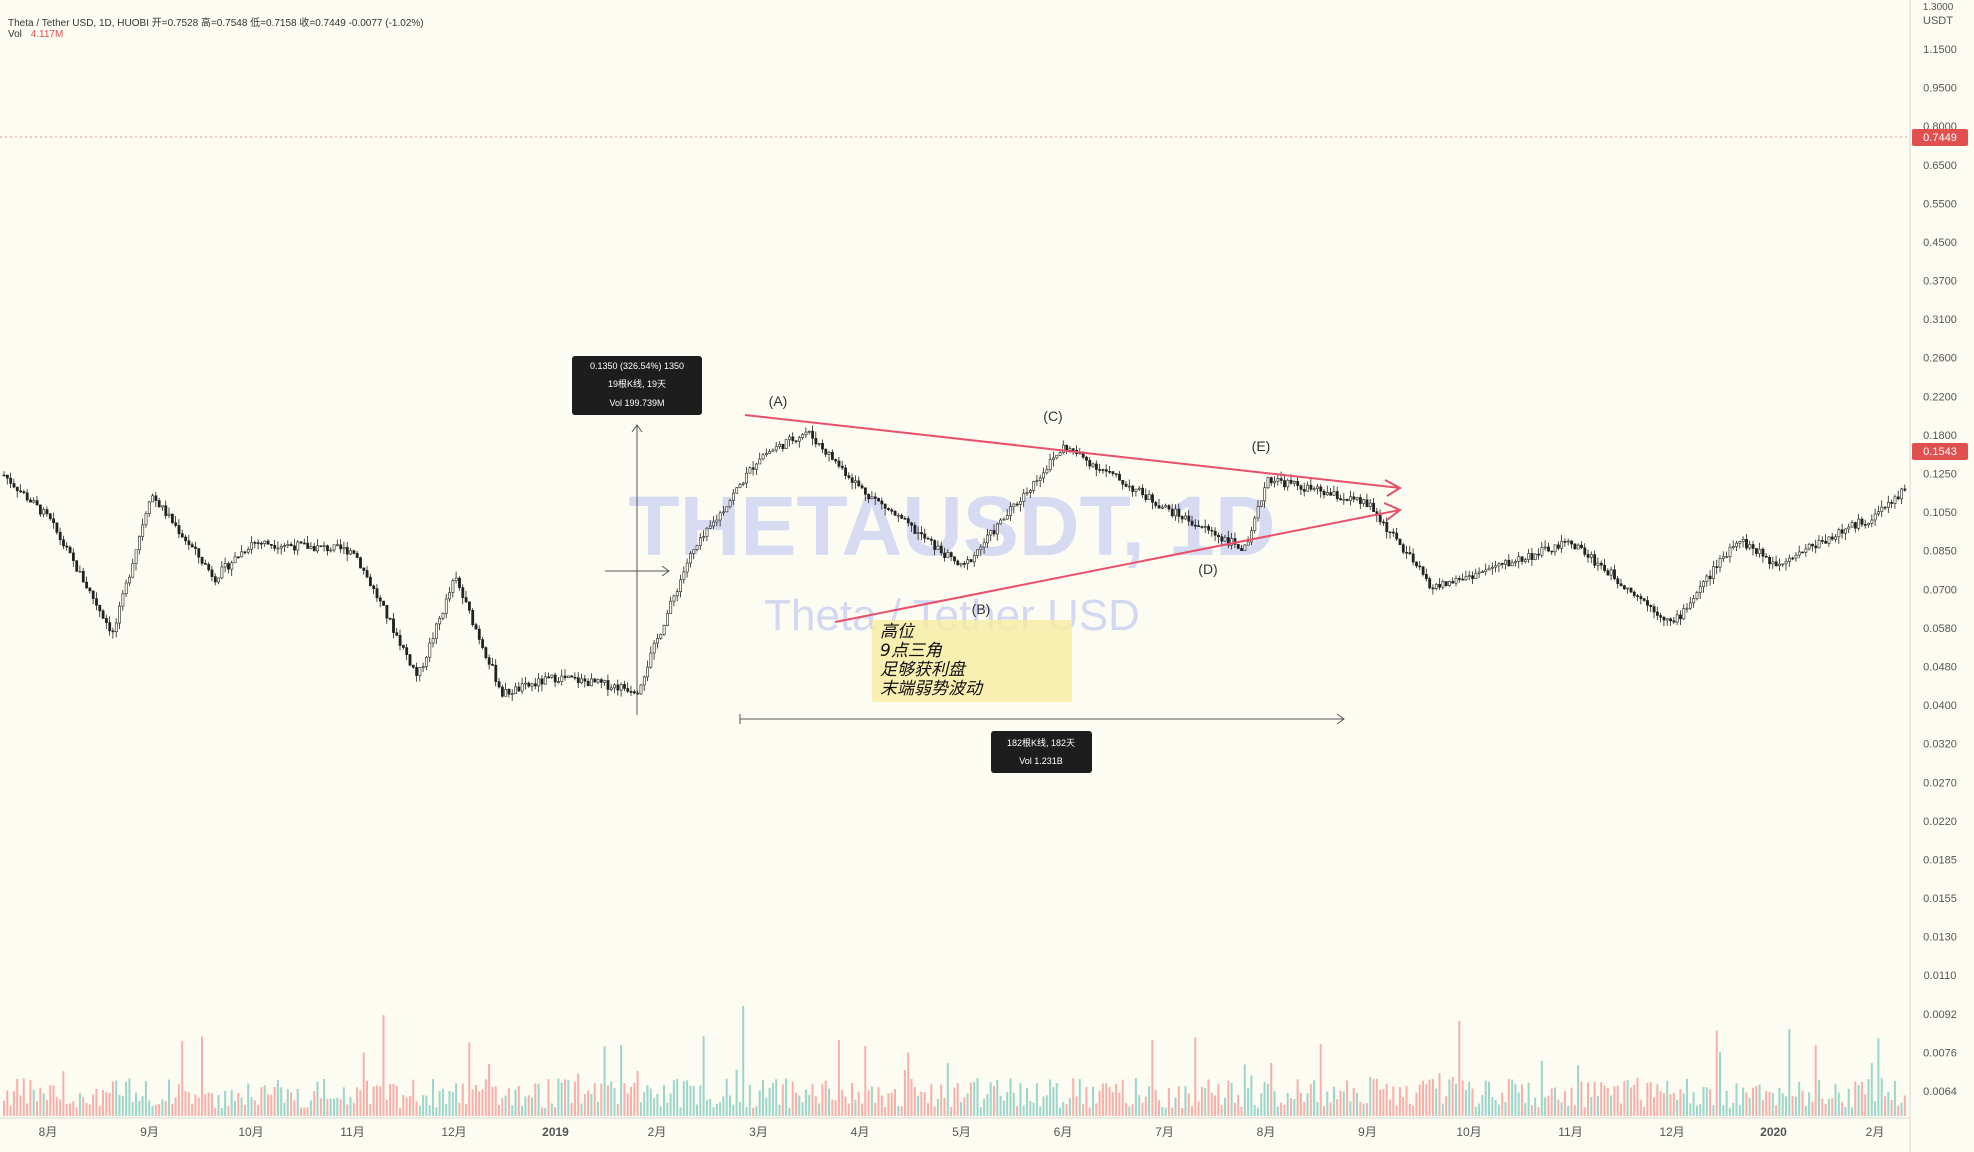 Image resolution: width=1974 pixels, height=1152 pixels. I want to click on current-price-badge-text: 0.7449, so click(1940, 138).